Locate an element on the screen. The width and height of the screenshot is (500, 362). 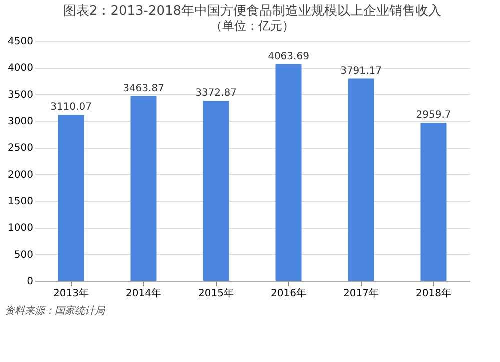
chart-title: 图表2：2013-2018年中国方便食品制造业规模以上企业销售收入 is located at coordinates (252, 11).